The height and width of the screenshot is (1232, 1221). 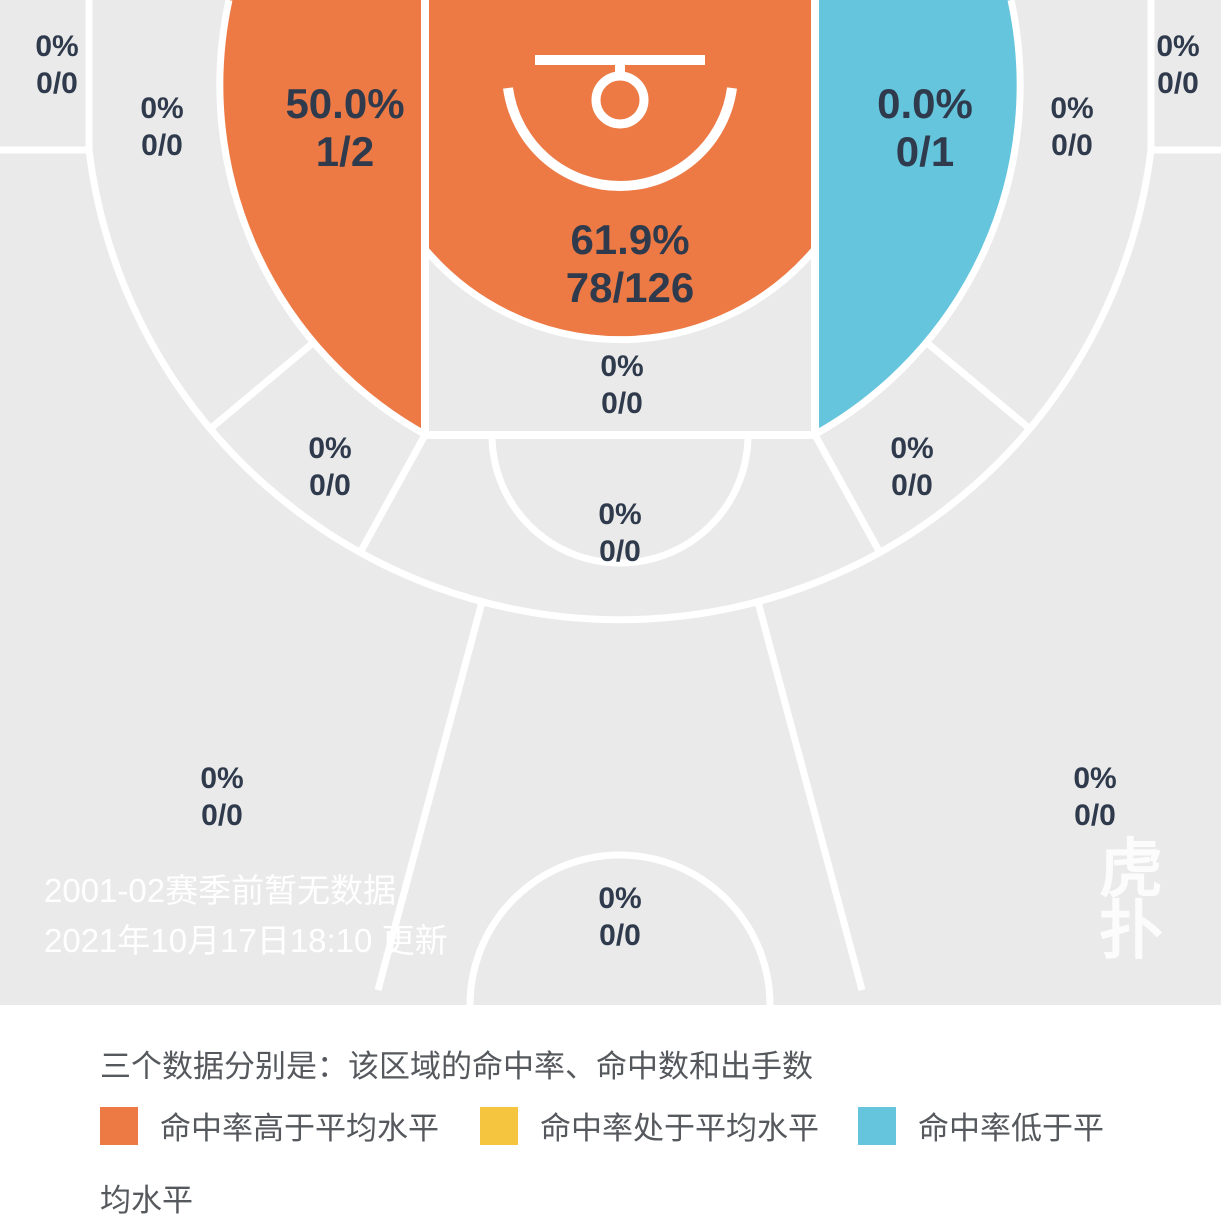 I want to click on below-average-swatch, so click(x=877, y=1125).